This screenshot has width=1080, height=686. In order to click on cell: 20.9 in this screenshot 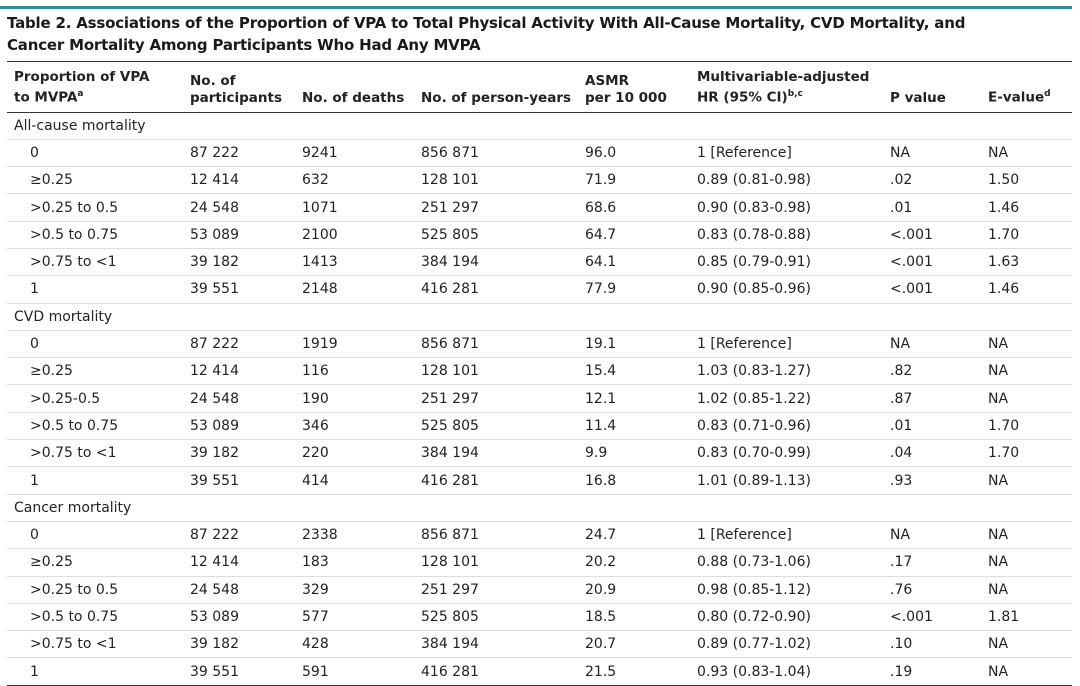, I will do `click(634, 590)`.